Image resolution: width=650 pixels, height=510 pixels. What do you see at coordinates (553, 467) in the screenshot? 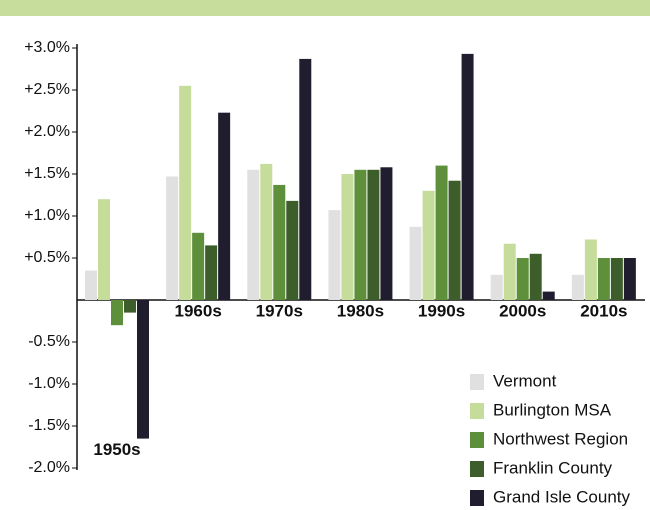
I see `legend-label: Franklin County` at bounding box center [553, 467].